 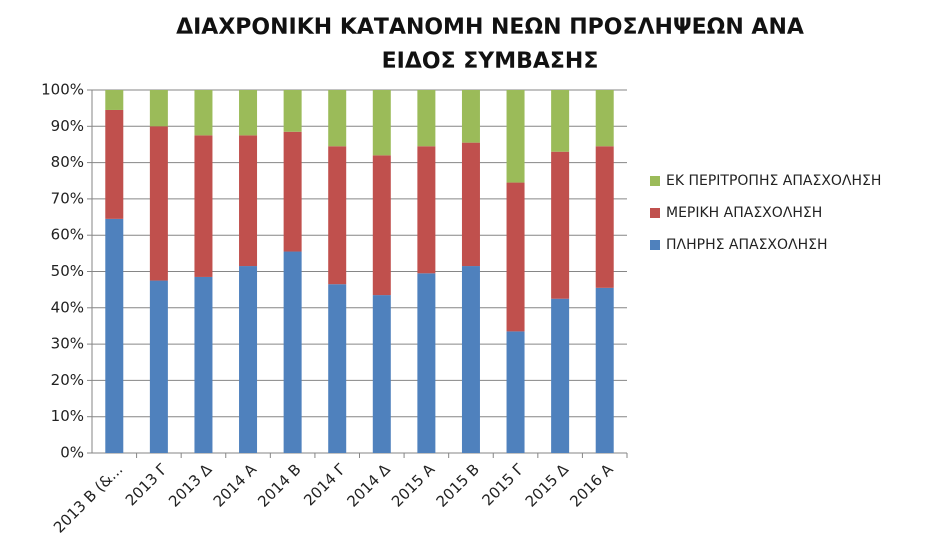 What do you see at coordinates (324, 484) in the screenshot?
I see `x-tick-label: 2014 Γ` at bounding box center [324, 484].